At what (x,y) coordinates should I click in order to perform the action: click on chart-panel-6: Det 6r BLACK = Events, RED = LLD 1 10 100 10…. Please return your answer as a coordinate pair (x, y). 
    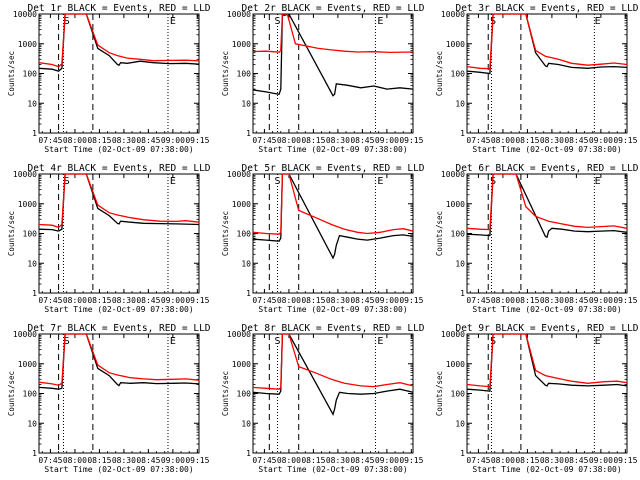
    Looking at the image, I should click on (537, 238).